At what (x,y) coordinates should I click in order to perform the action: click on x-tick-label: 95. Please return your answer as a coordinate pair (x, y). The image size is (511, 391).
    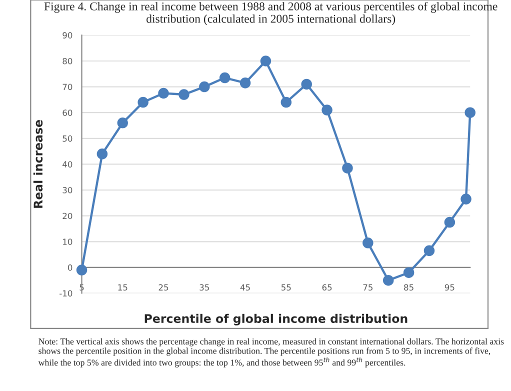
    Looking at the image, I should click on (449, 287).